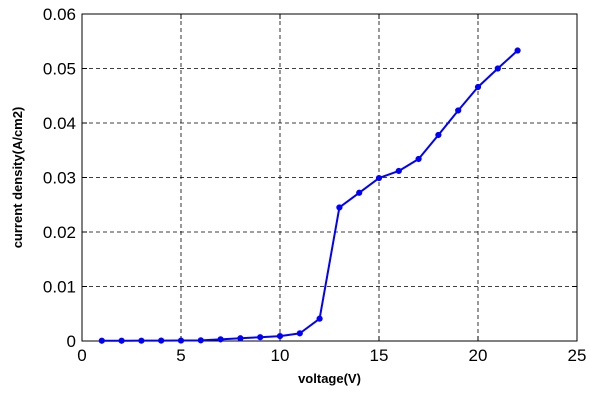  Describe the element at coordinates (59, 287) in the screenshot. I see `y-tick-label: 0.01` at that location.